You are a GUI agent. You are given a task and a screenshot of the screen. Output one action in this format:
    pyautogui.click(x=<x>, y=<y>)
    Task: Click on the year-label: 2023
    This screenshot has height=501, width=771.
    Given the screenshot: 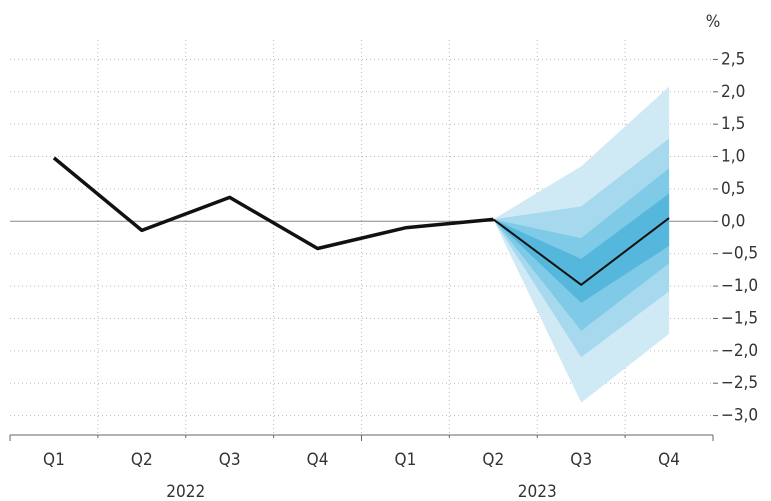 What is the action you would take?
    pyautogui.click(x=537, y=491)
    